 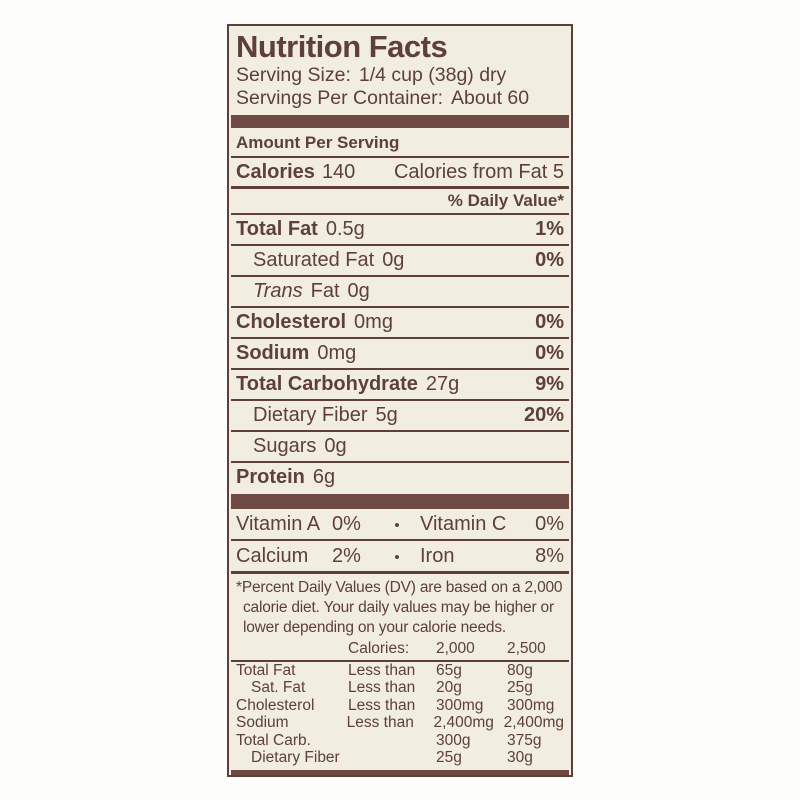 What do you see at coordinates (400, 353) in the screenshot?
I see `nutrient-row-sodium: Sodium 0mg 0%` at bounding box center [400, 353].